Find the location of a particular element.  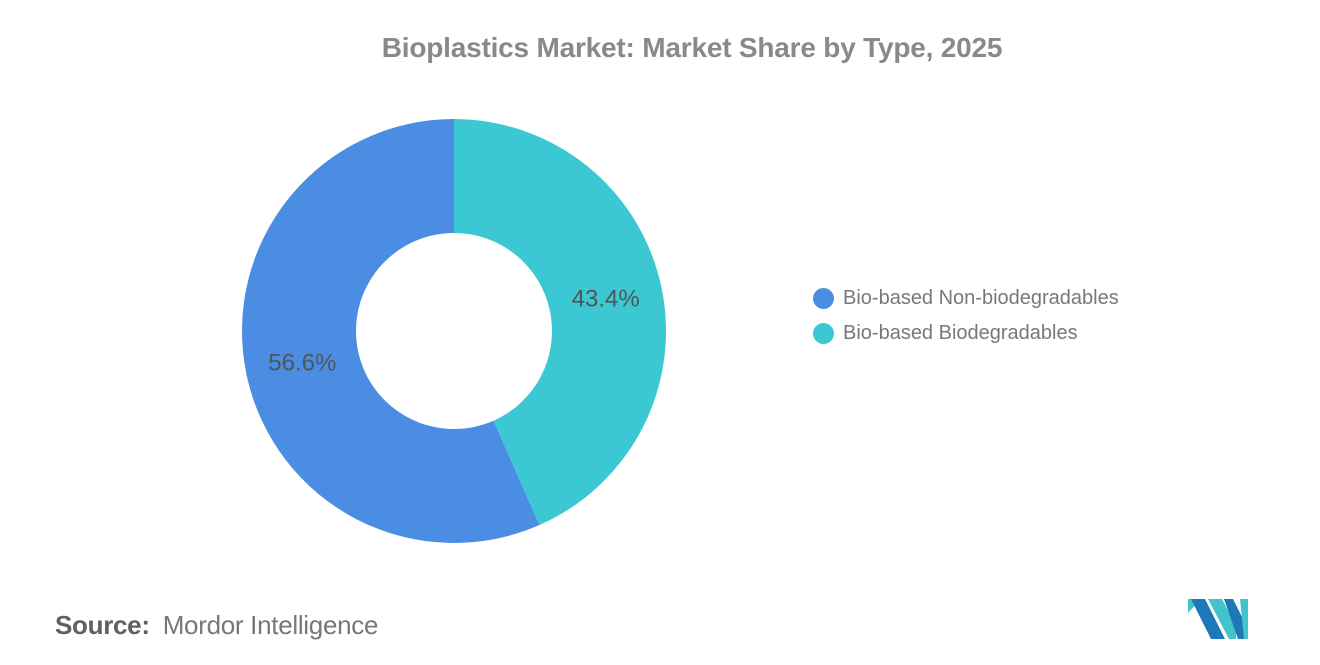

legend-label: Bio-based Biodegradables is located at coordinates (960, 333).